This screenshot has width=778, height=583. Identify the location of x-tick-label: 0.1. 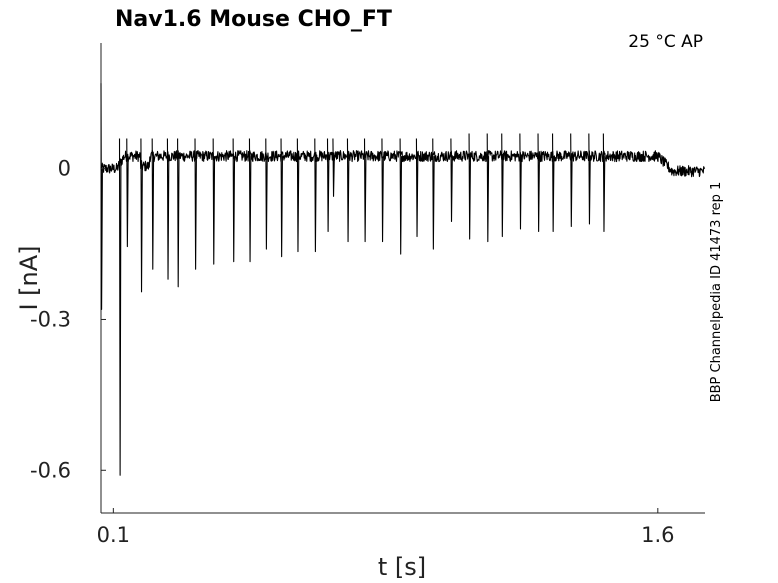
(113, 535).